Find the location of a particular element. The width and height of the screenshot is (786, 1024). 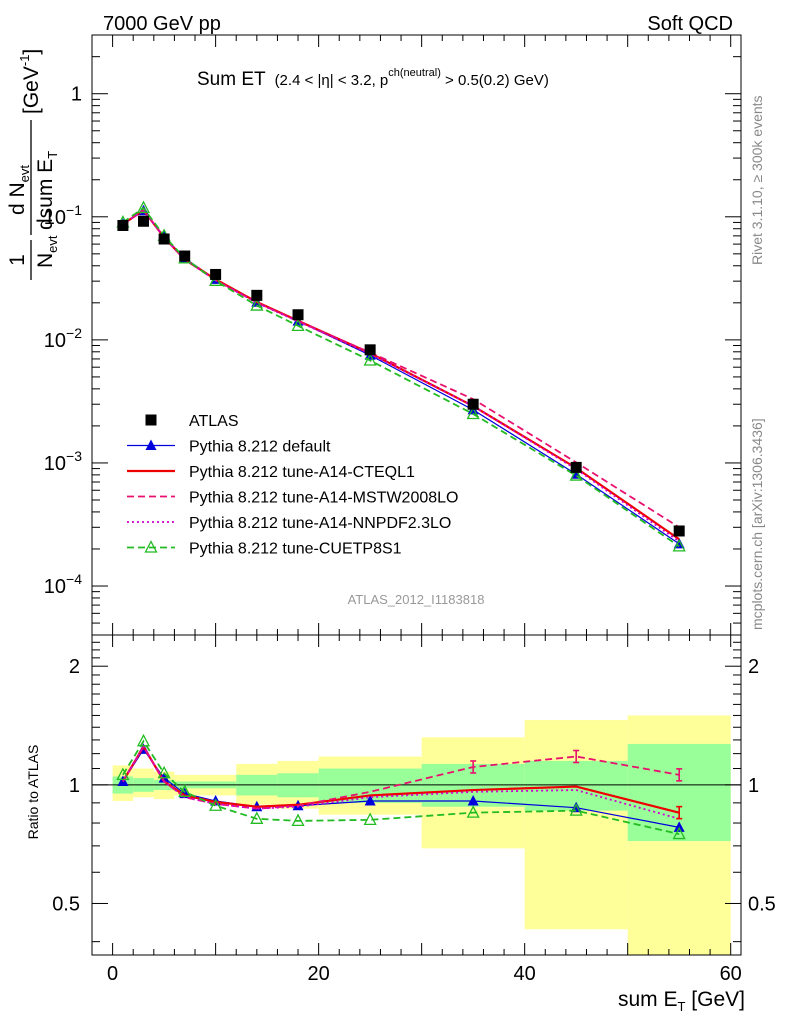

ratio-y-tick-label-right: 2 is located at coordinates (753, 667).